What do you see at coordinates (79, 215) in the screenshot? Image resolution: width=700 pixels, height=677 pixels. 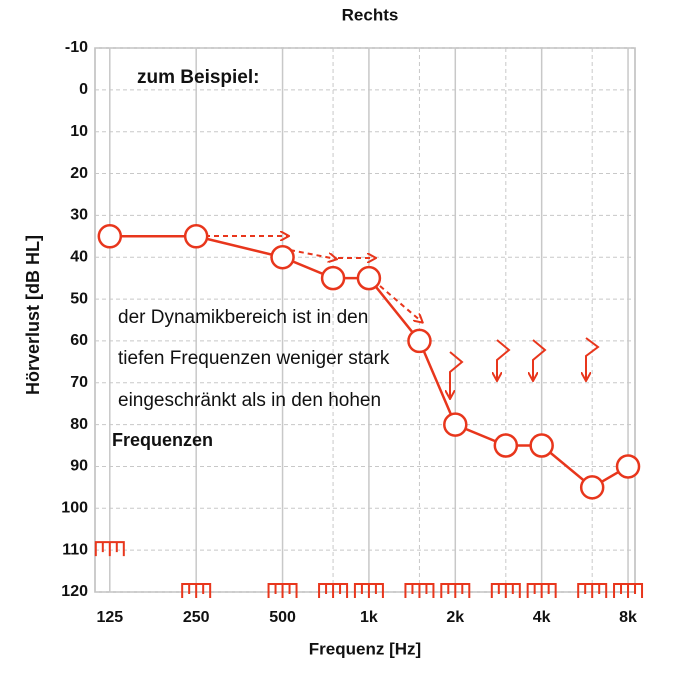 I see `y-tick-label: 30` at bounding box center [79, 215].